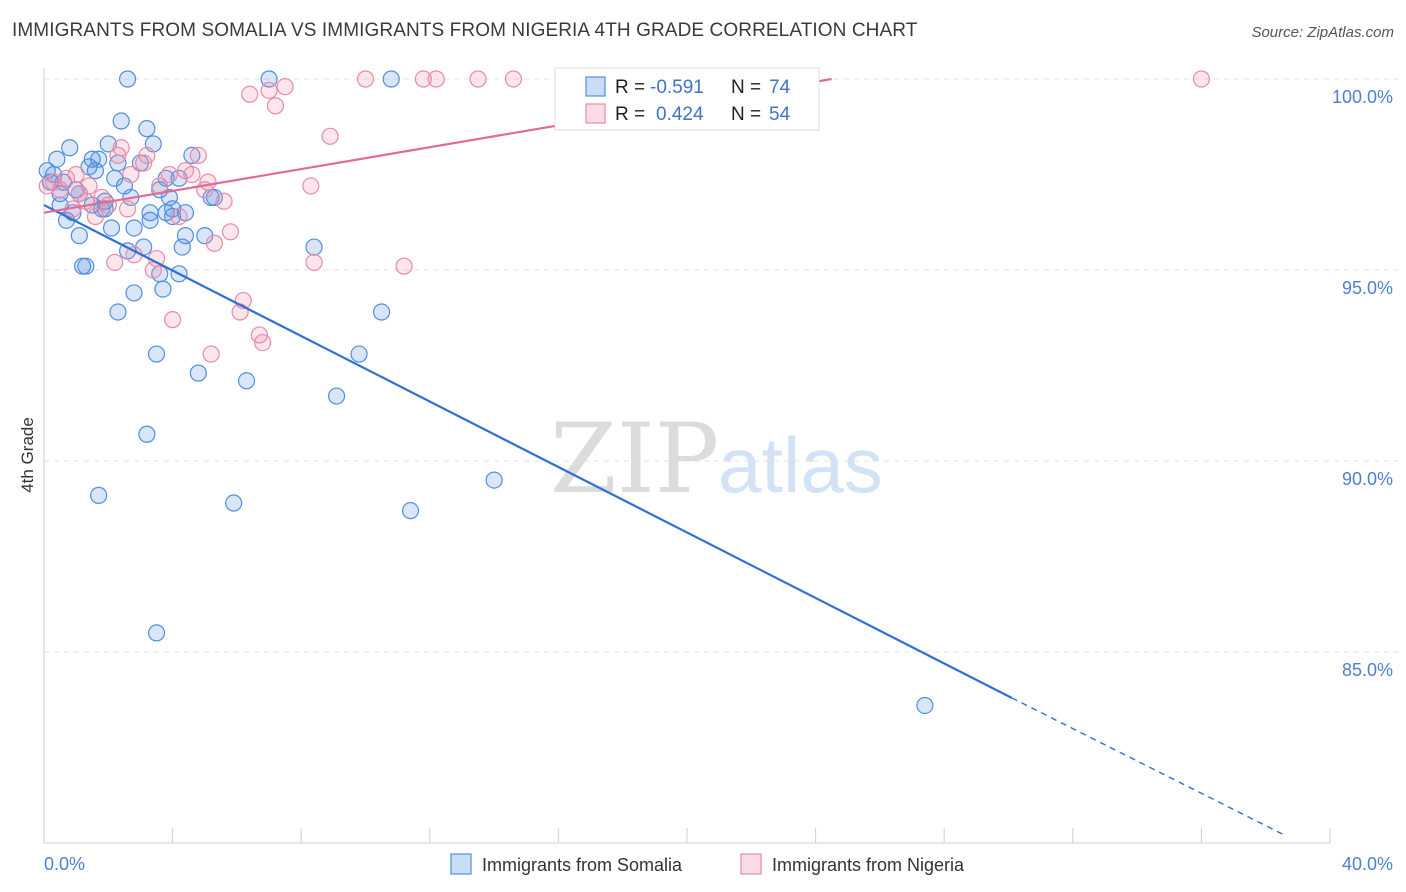 Image resolution: width=1406 pixels, height=892 pixels. What do you see at coordinates (630, 114) in the screenshot?
I see `legend-nigeria-r-label: R =` at bounding box center [630, 114].